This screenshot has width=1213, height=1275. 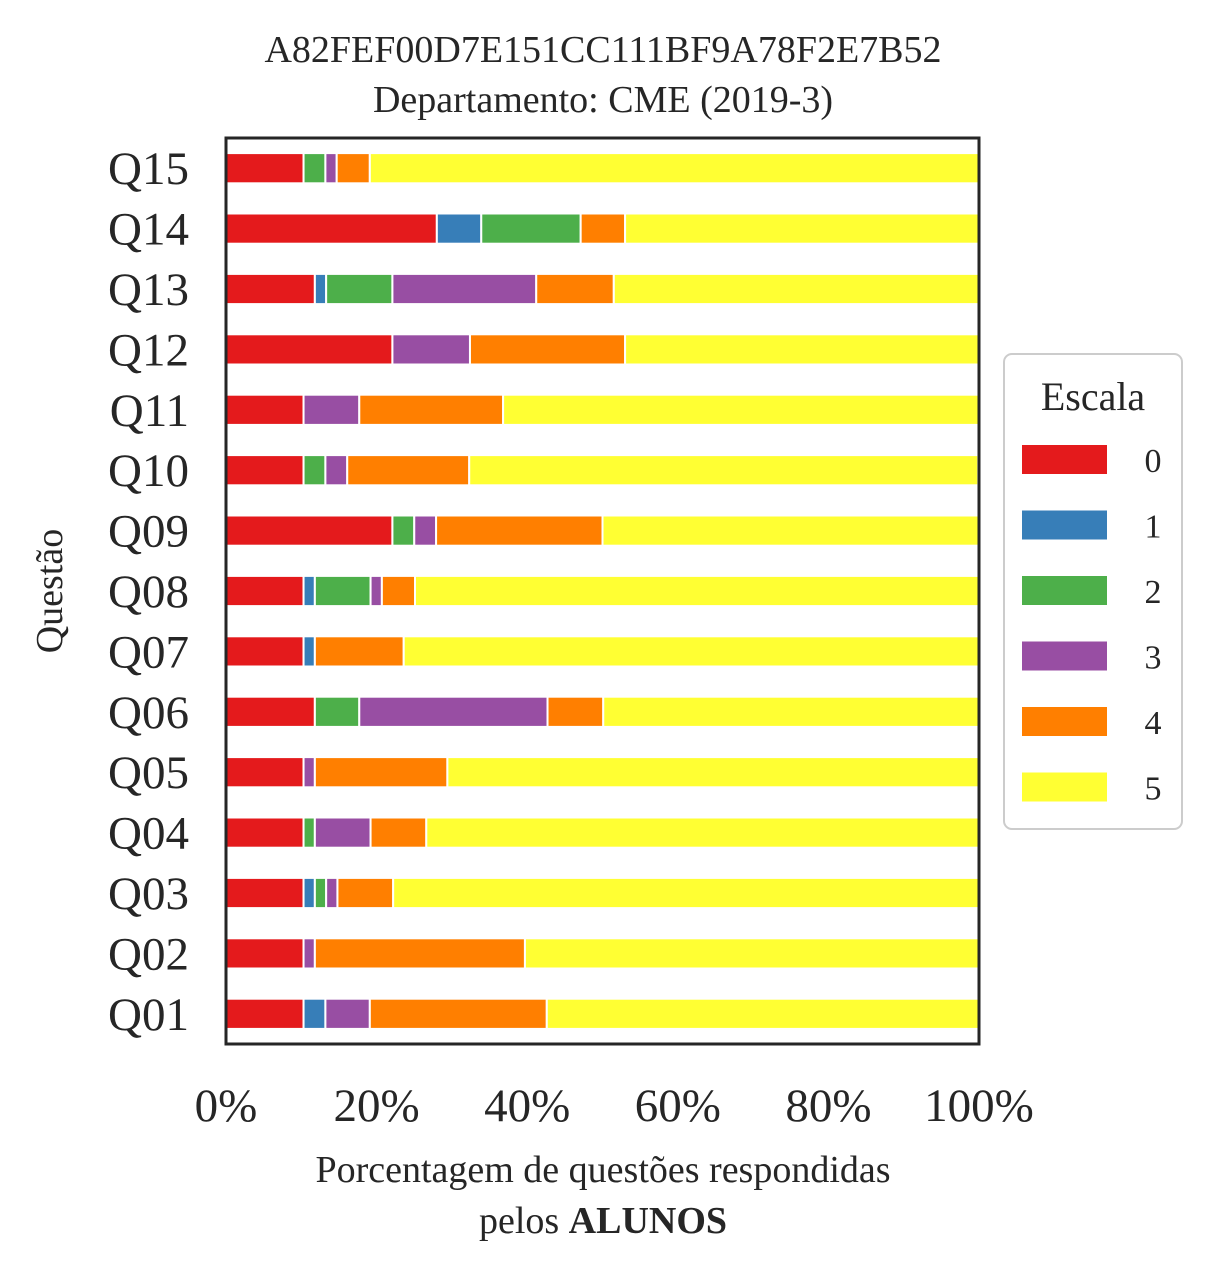 What do you see at coordinates (1153, 658) in the screenshot?
I see `legend-label-3: 3` at bounding box center [1153, 658].